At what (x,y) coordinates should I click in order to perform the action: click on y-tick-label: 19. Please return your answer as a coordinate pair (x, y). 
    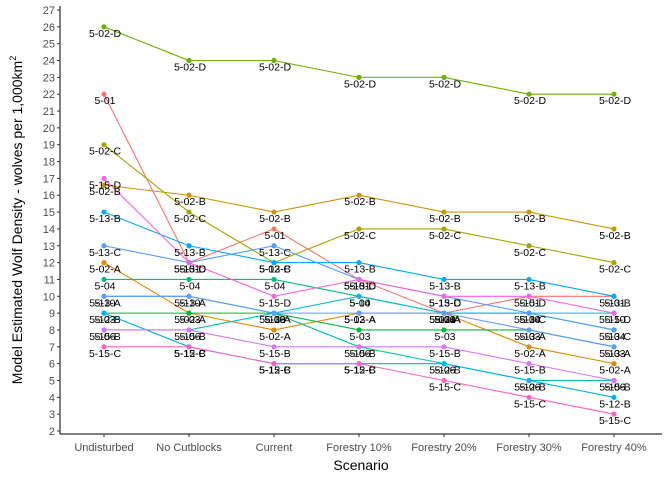
    Looking at the image, I should click on (49, 146).